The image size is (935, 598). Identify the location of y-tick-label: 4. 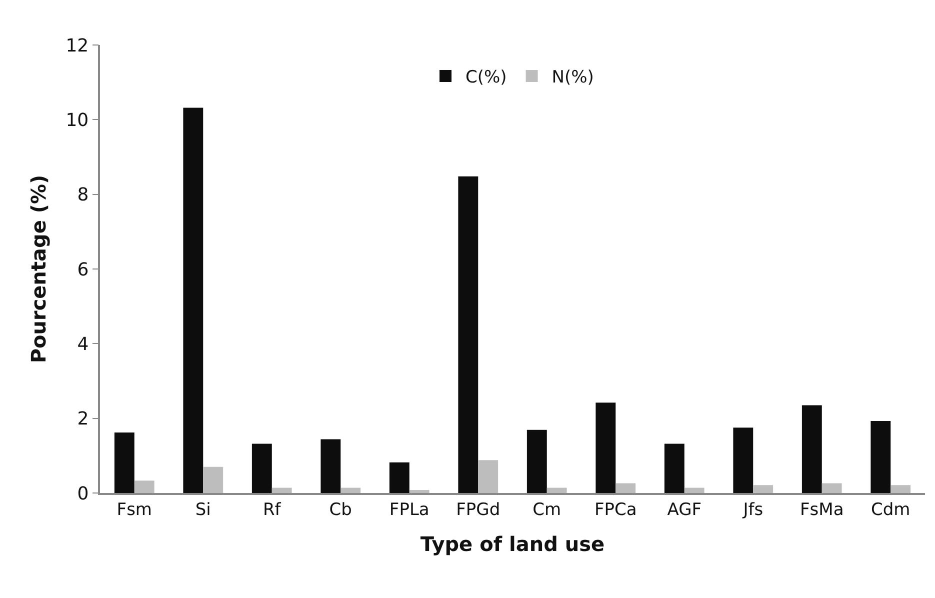
(83, 344).